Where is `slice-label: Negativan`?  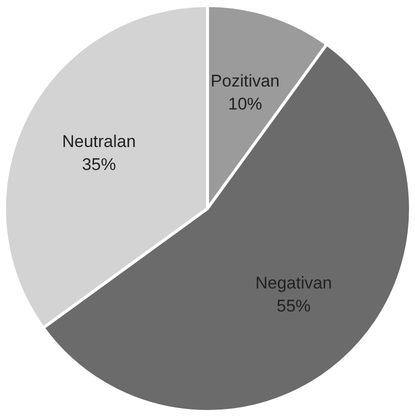 slice-label: Negativan is located at coordinates (293, 282).